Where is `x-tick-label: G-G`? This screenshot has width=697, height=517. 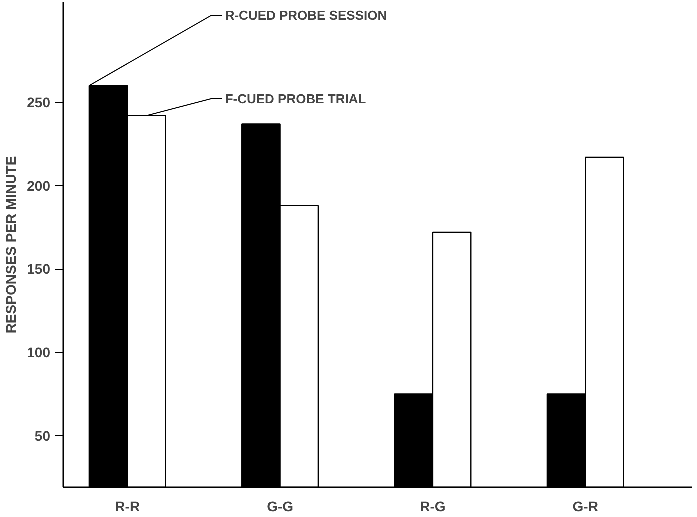
x-tick-label: G-G is located at coordinates (280, 506).